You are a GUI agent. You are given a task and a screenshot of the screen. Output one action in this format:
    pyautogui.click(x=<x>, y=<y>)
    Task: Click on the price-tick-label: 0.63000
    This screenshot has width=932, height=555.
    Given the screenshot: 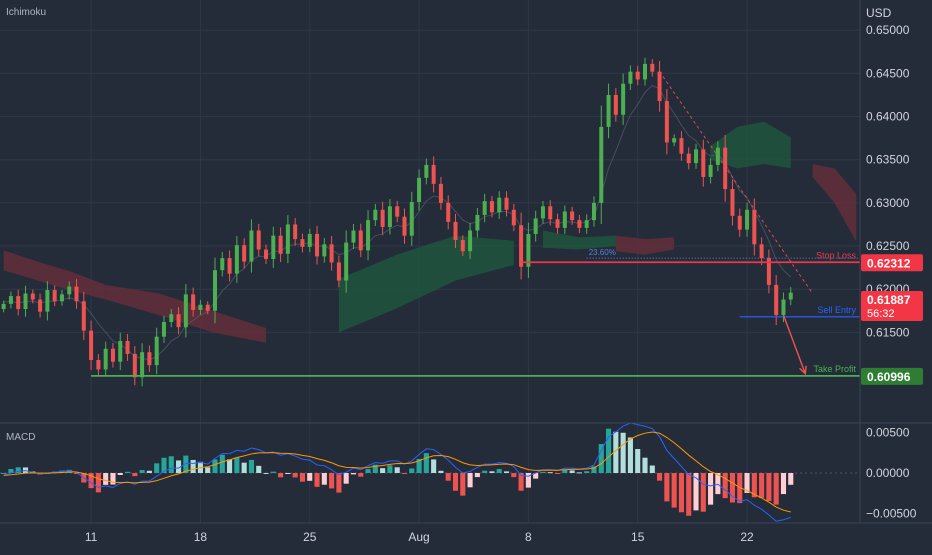 What is the action you would take?
    pyautogui.click(x=888, y=203)
    